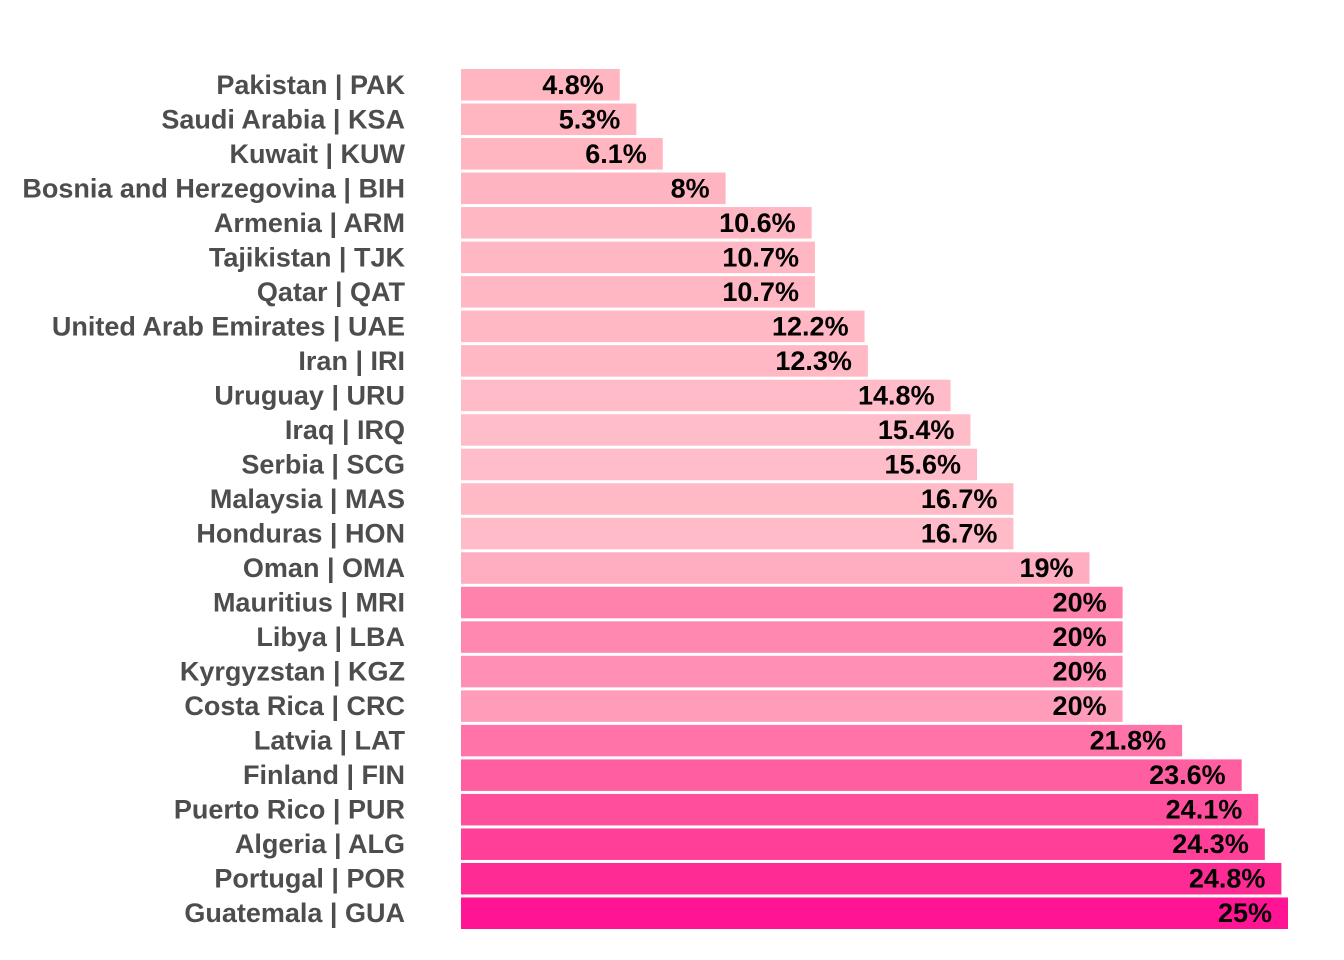 The width and height of the screenshot is (1344, 960). I want to click on category-label-9: Uruguay | URU, so click(309, 395).